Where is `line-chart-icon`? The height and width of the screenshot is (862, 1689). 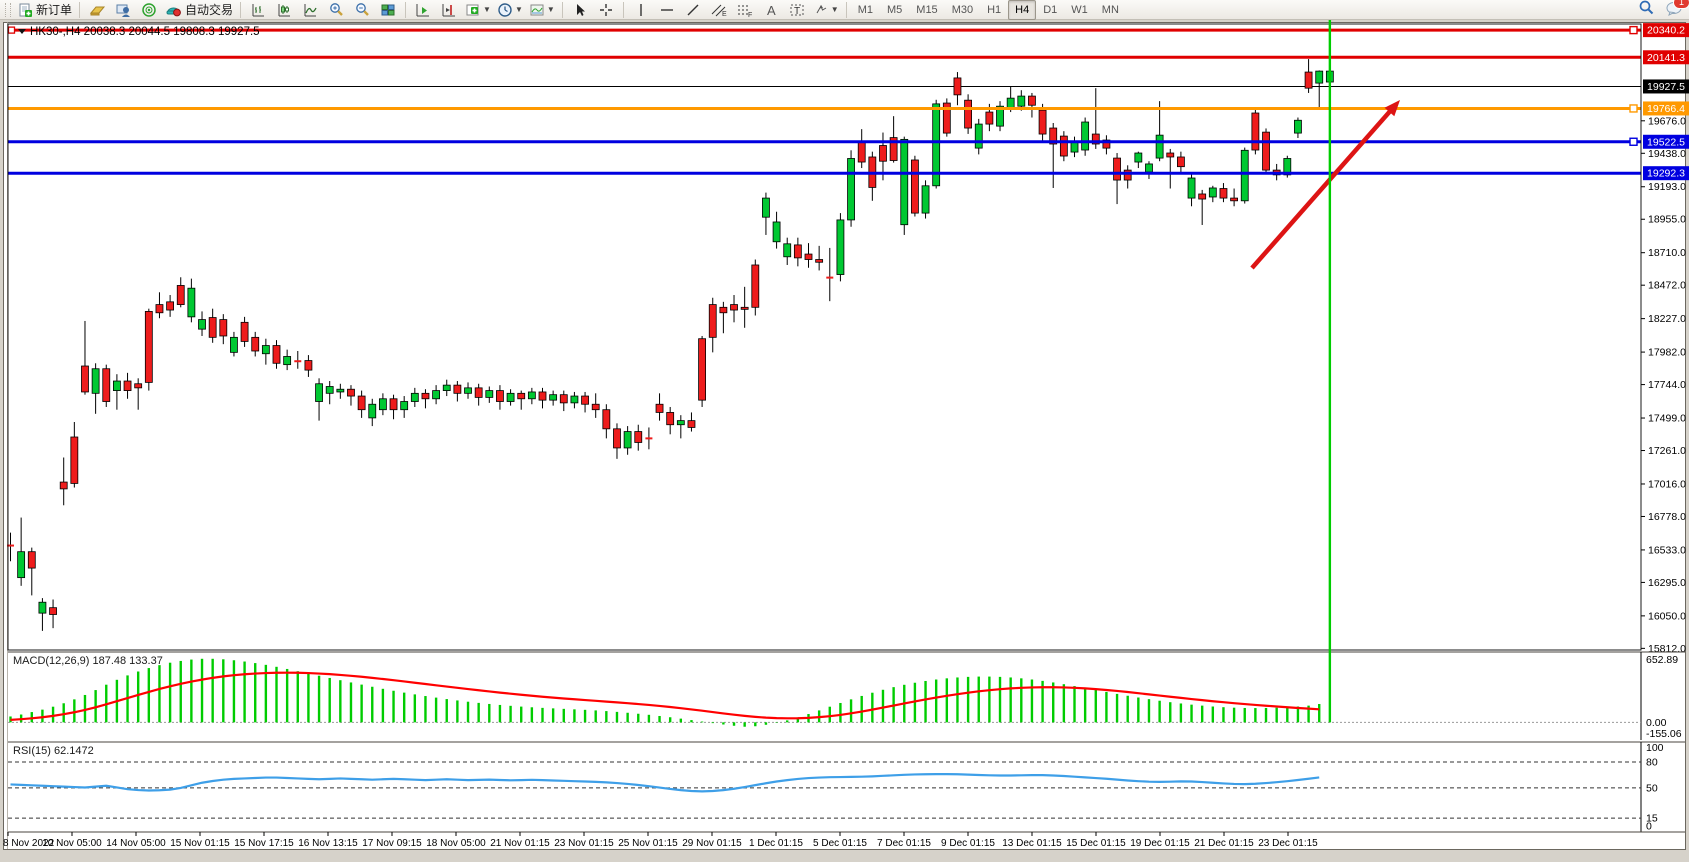 line-chart-icon is located at coordinates (310, 9).